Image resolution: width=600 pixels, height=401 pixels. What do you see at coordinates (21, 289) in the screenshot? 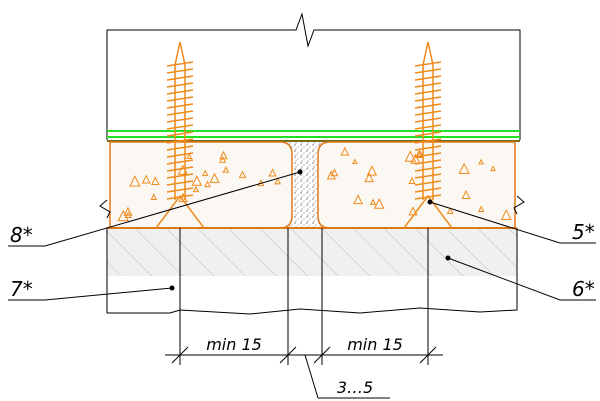
I see `label: 7*` at bounding box center [21, 289].